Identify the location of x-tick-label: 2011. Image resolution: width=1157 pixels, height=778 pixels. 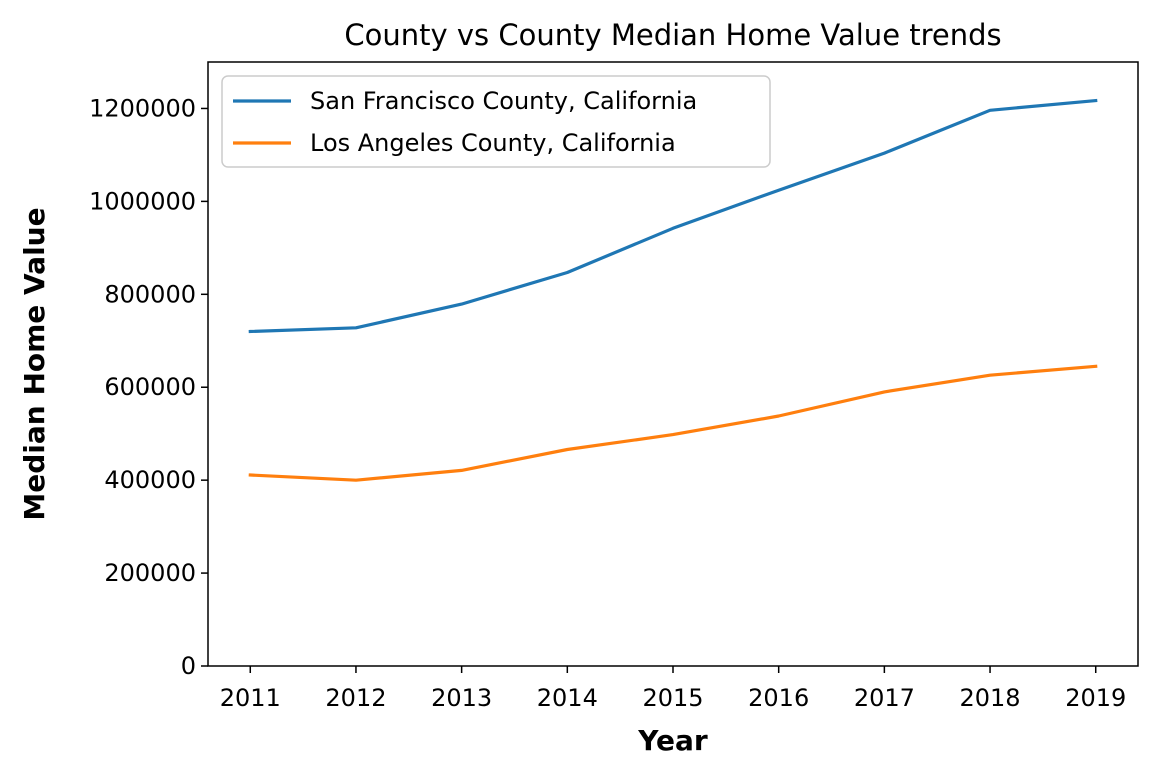
(250, 698).